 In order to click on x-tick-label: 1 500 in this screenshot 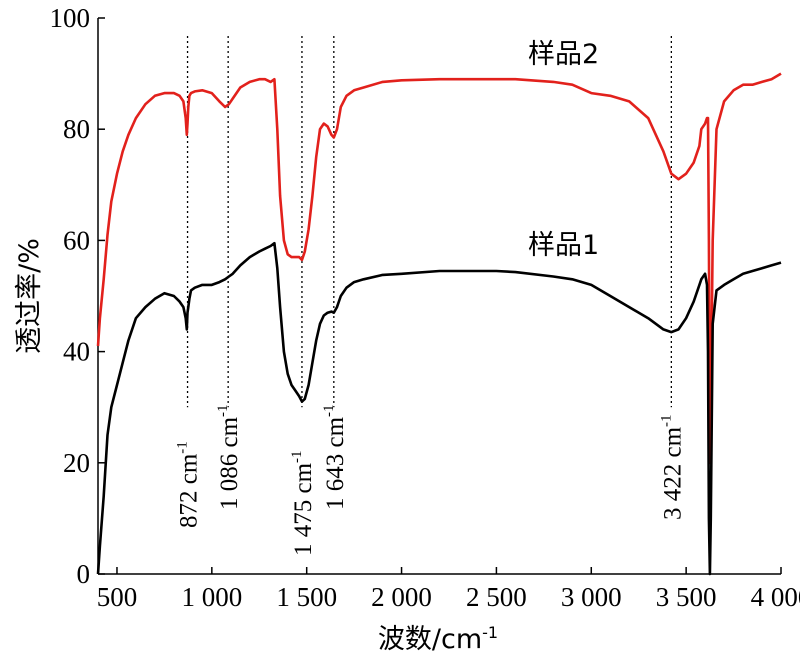, I will do `click(306, 597)`.